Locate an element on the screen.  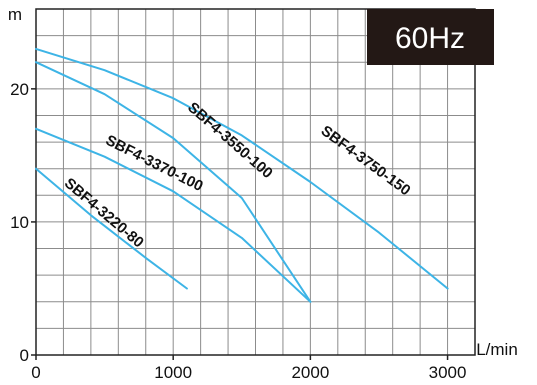
frequency-badge: 60Hz is located at coordinates (430, 37).